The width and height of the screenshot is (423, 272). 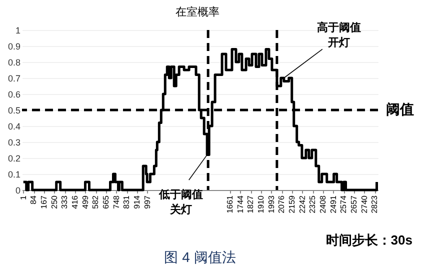 What do you see at coordinates (400, 109) in the screenshot?
I see `ref-line-label: 阈值` at bounding box center [400, 109].